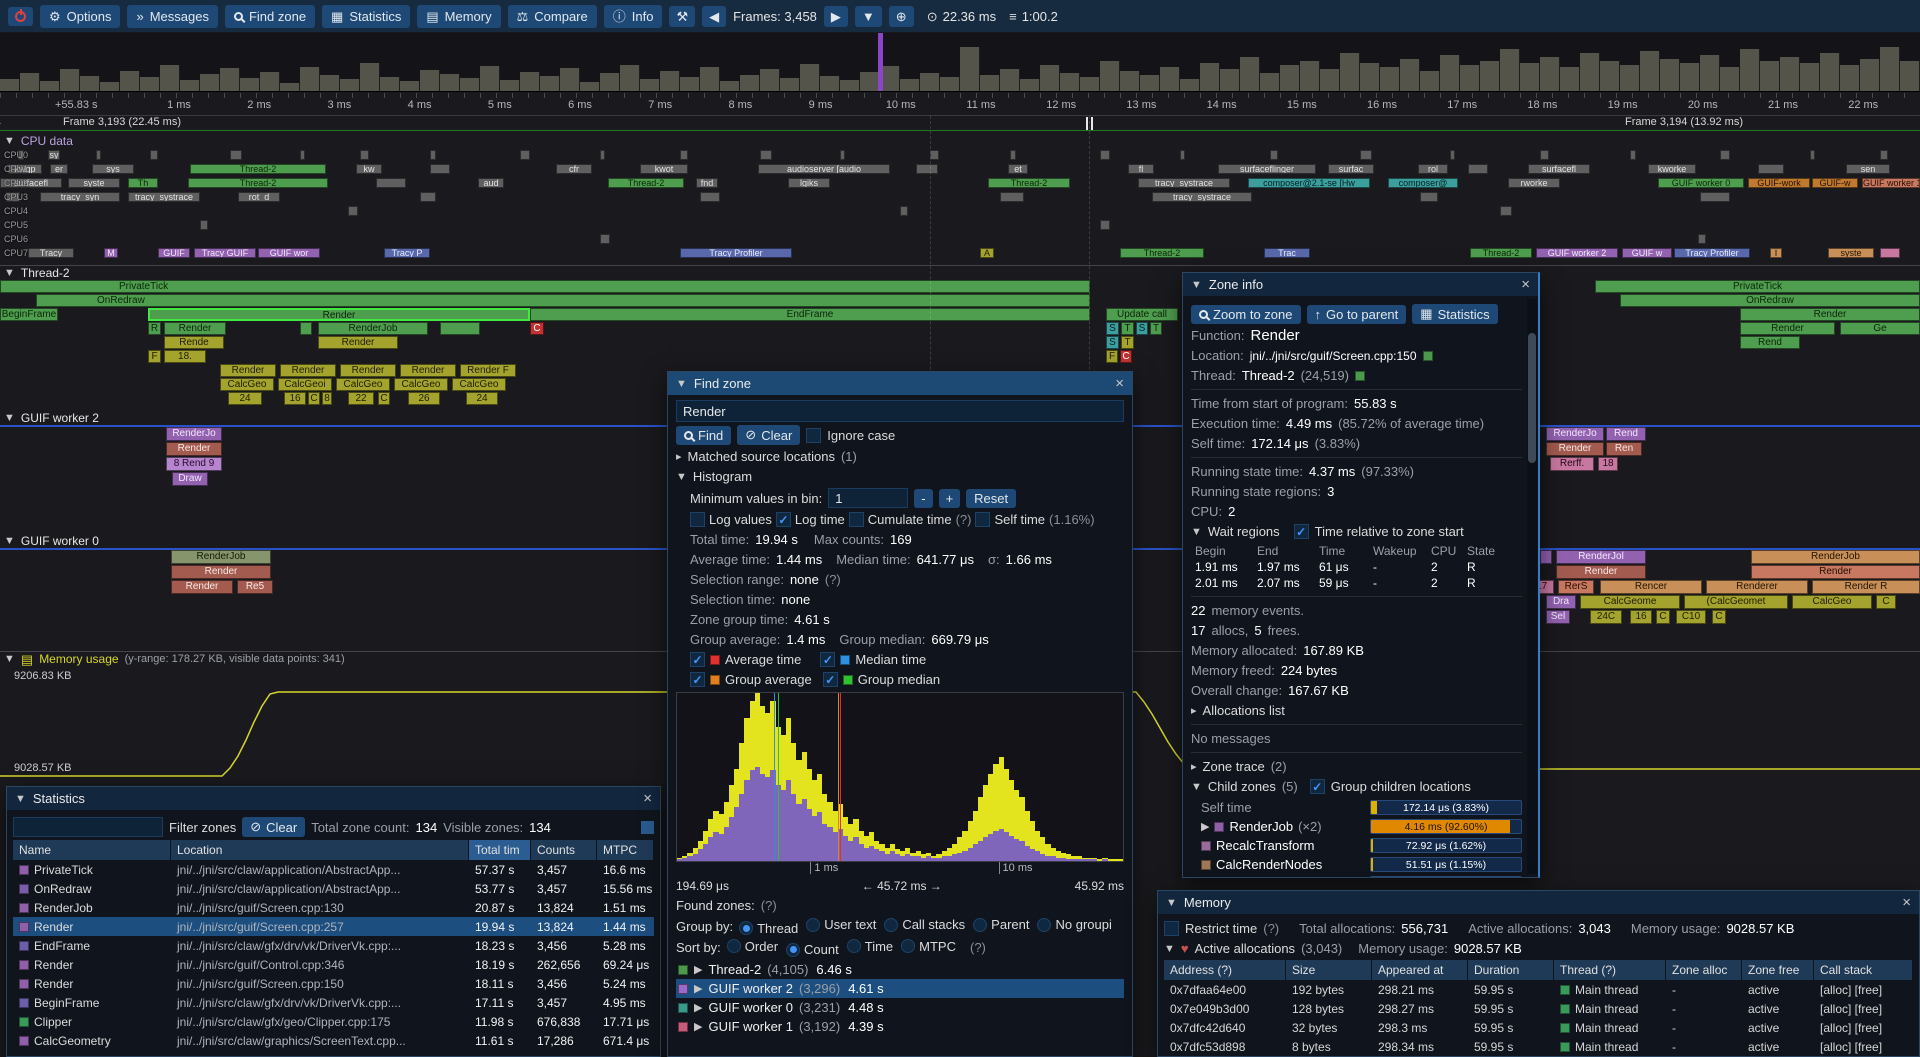  Describe the element at coordinates (1267, 169) in the screenshot. I see `timeline-zone: surfaceflinger` at that location.